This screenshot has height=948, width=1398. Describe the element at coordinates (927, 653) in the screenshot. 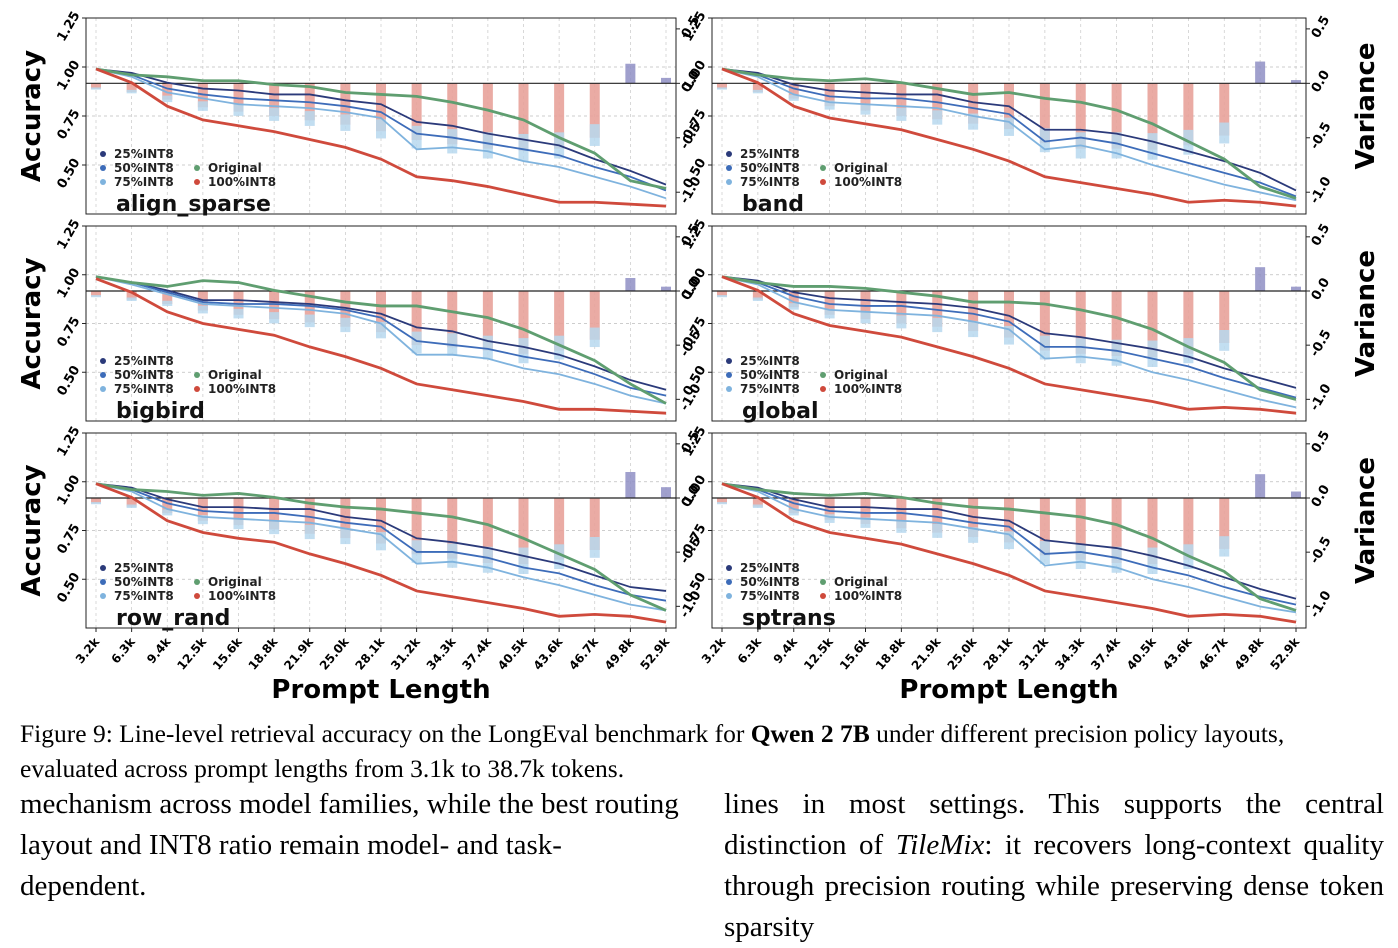

I see `x-tick-label: 21.9k` at that location.